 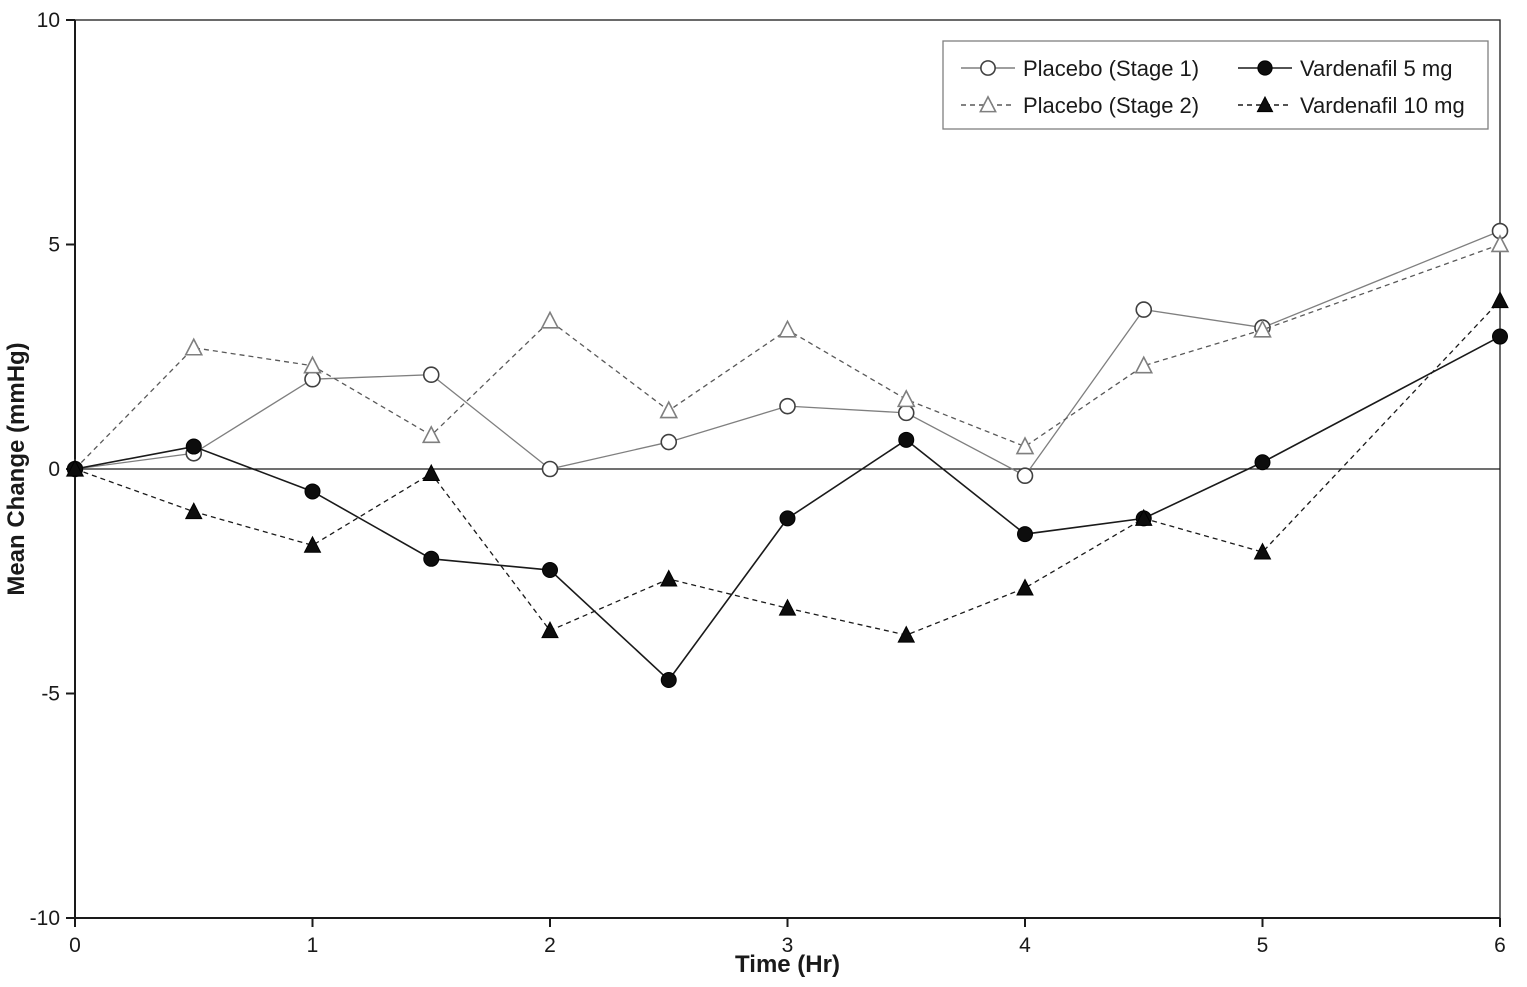 I want to click on x-tick-label: 6, so click(x=1500, y=945).